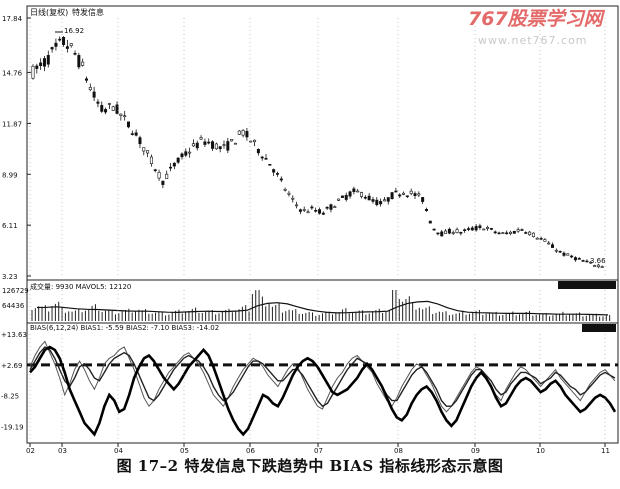  Describe the element at coordinates (16, 148) in the screenshot. I see `price-y-axis: 17.84 14.76 11.87 8.99 6.11 3.23` at that location.